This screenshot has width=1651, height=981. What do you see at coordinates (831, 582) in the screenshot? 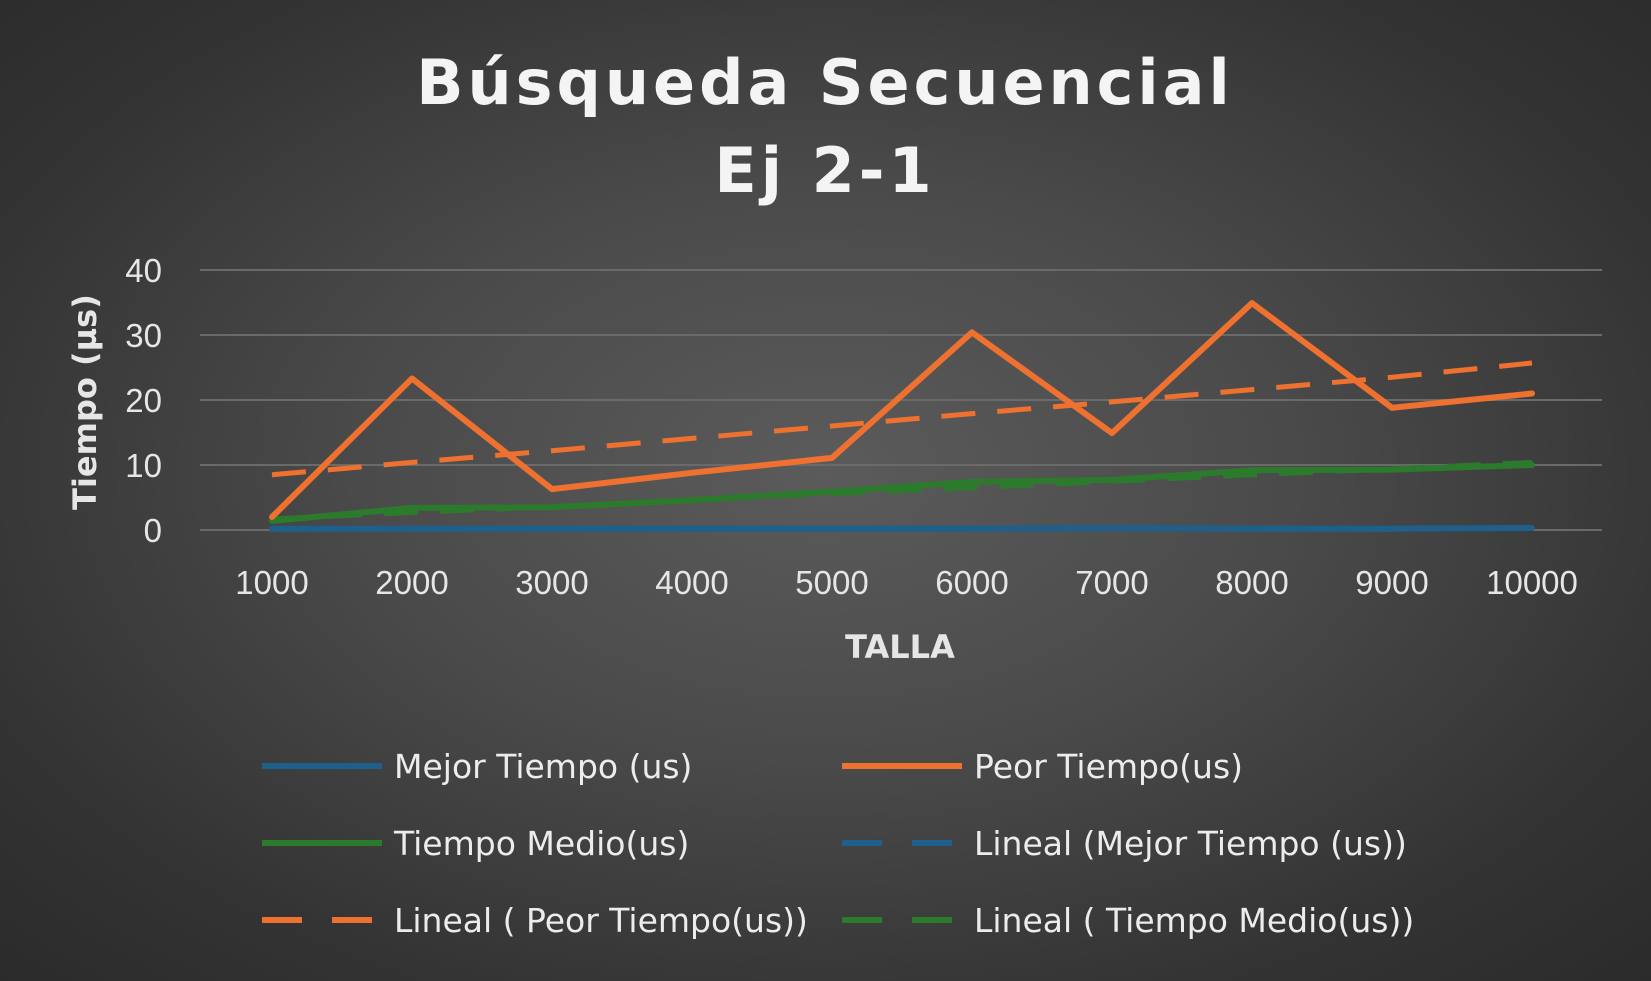
I see `x-tick-label: 5000` at bounding box center [831, 582].